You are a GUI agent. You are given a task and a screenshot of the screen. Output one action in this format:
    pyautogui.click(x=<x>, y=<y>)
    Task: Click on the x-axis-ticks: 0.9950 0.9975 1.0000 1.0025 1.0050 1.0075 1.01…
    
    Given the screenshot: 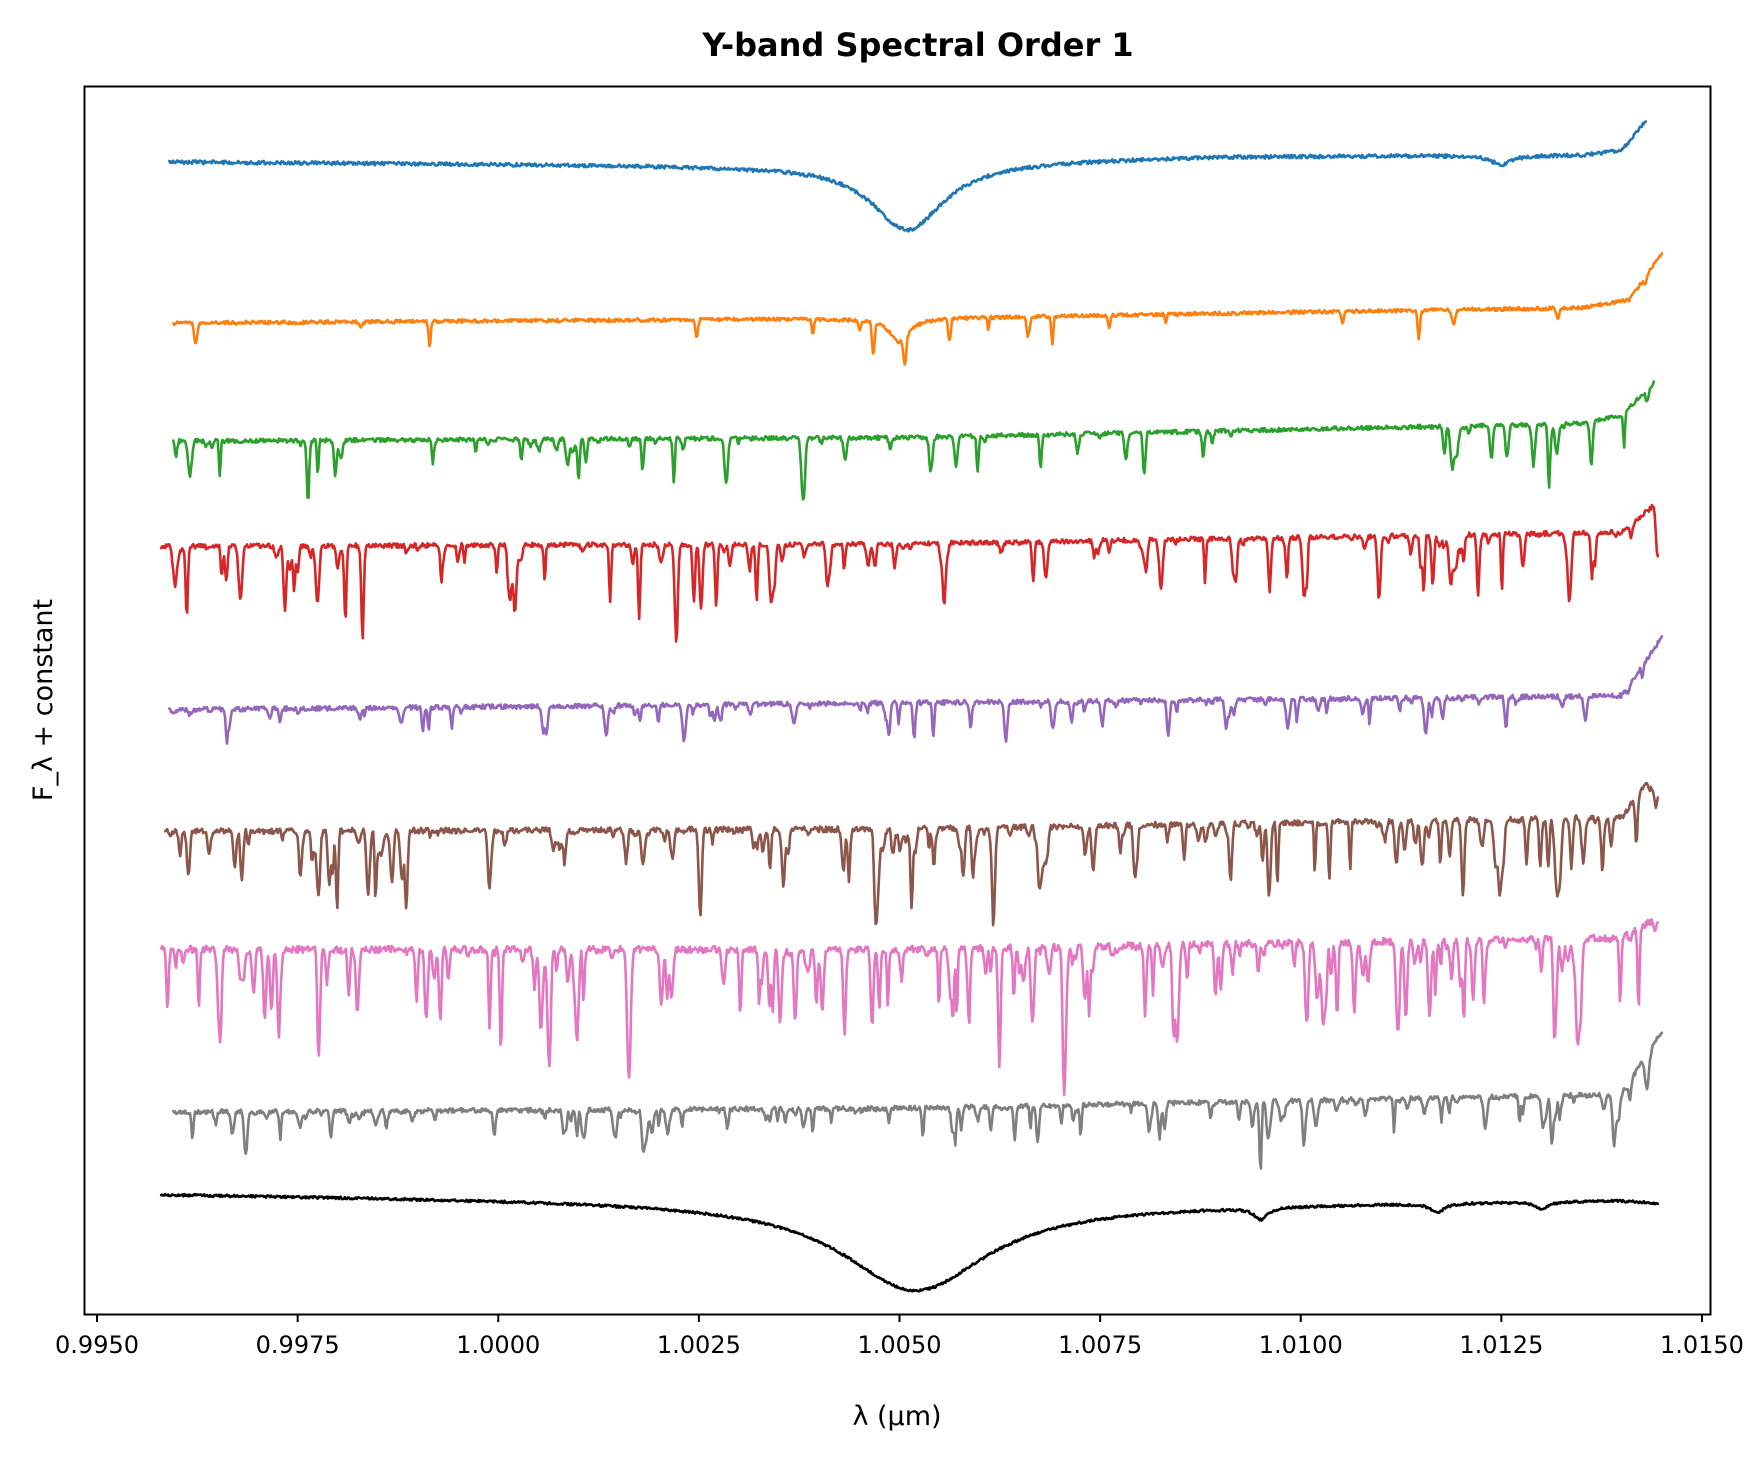 What is the action you would take?
    pyautogui.click(x=899, y=1336)
    